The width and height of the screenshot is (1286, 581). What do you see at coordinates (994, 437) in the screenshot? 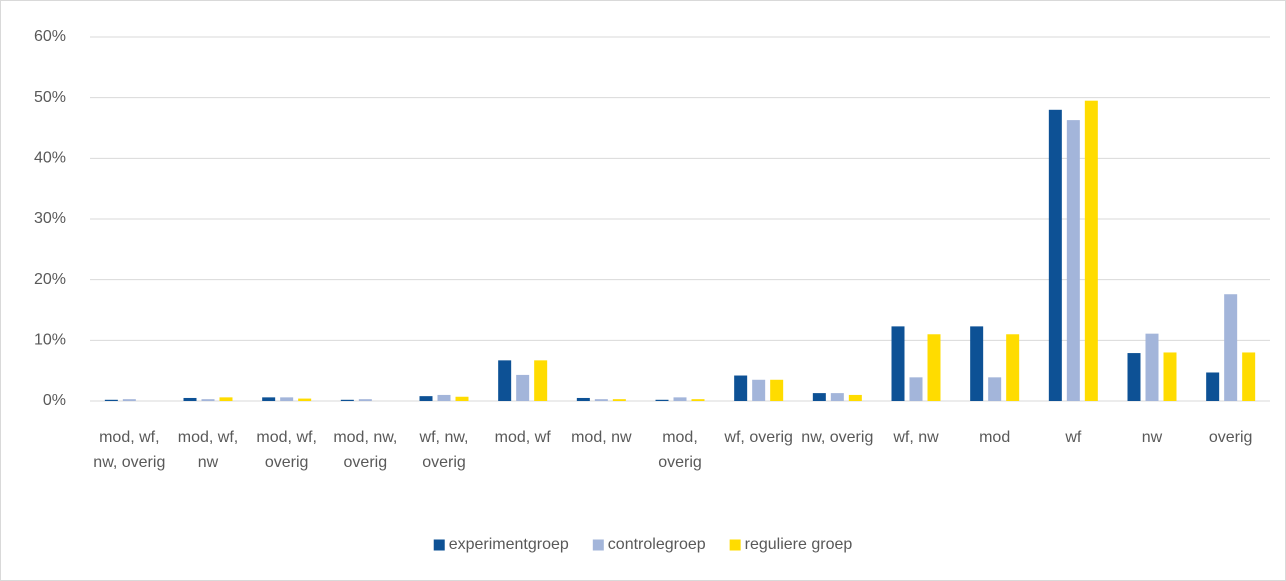
I see `x-tick-label: mod` at bounding box center [994, 437].